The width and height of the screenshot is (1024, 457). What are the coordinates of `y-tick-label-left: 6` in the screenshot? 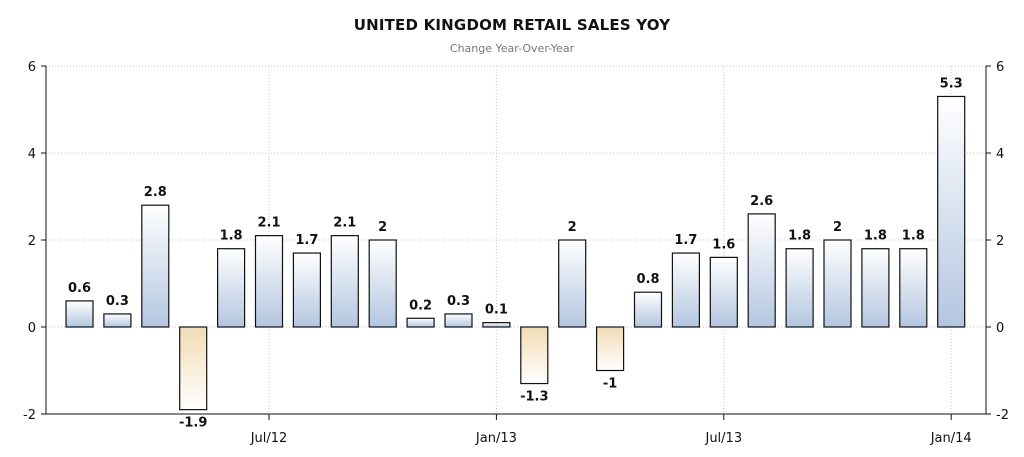 It's located at (32, 67).